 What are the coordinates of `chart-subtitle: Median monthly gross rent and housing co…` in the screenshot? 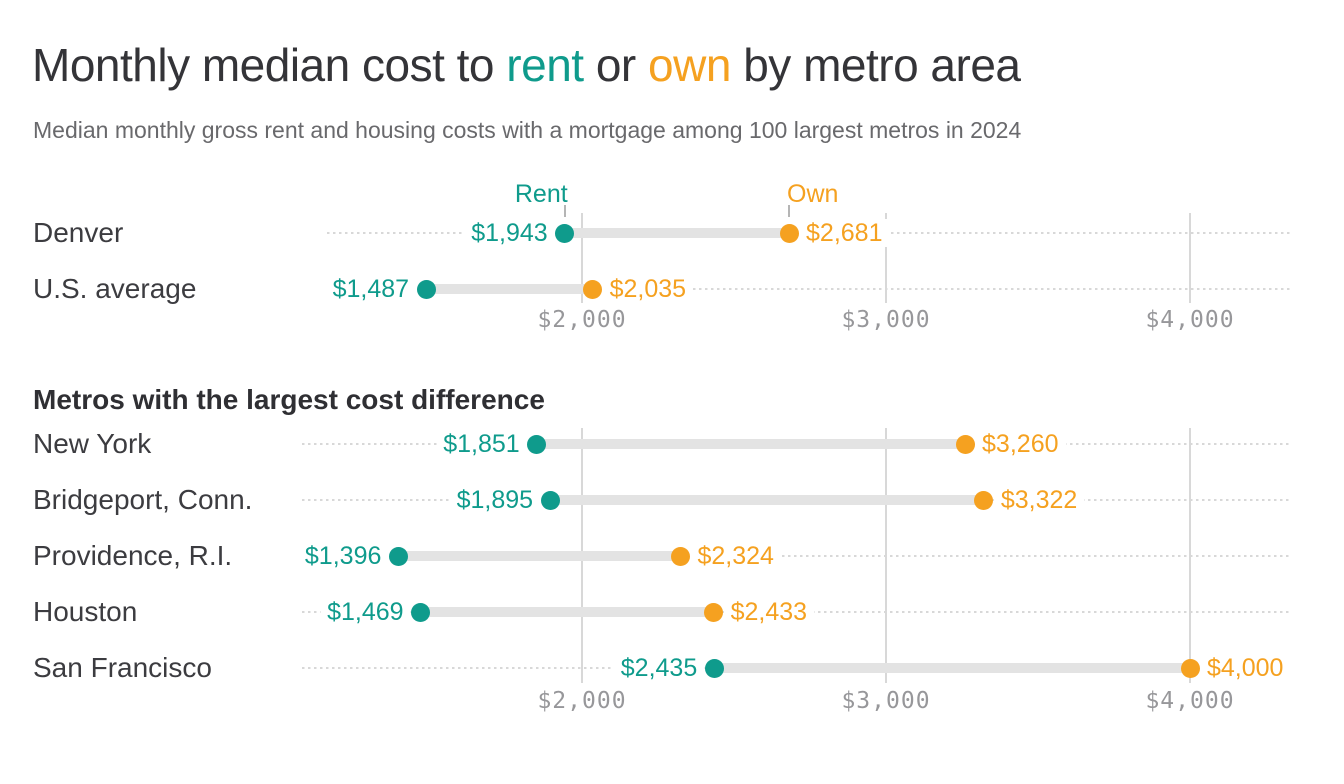 It's located at (527, 130).